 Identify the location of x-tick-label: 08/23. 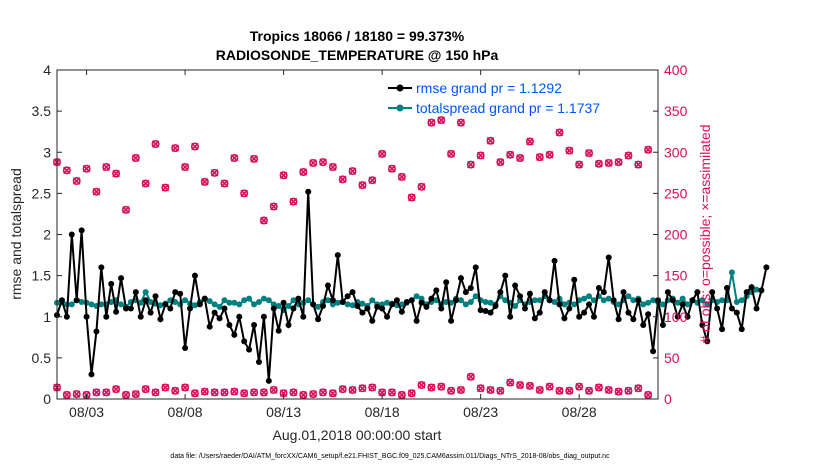
(480, 412).